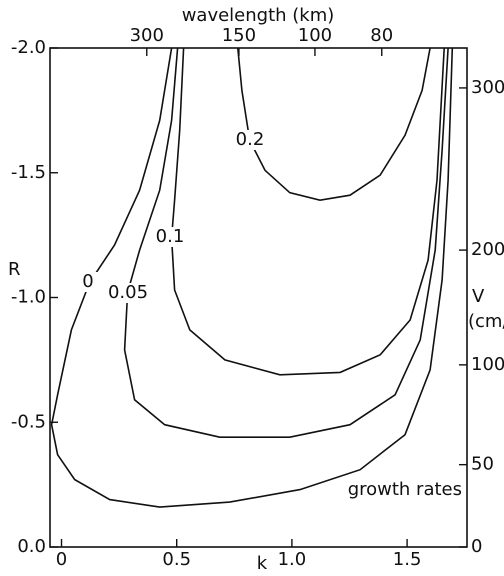  Describe the element at coordinates (381, 35) in the screenshot. I see `top-tick-label: 80` at that location.